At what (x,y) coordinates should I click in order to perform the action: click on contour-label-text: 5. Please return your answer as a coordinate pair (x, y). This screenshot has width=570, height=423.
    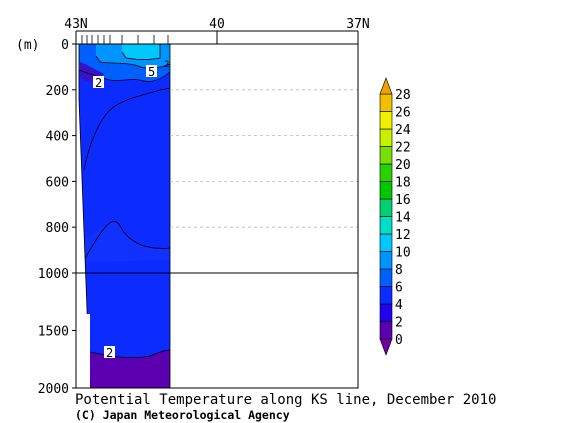
    Looking at the image, I should click on (151, 72).